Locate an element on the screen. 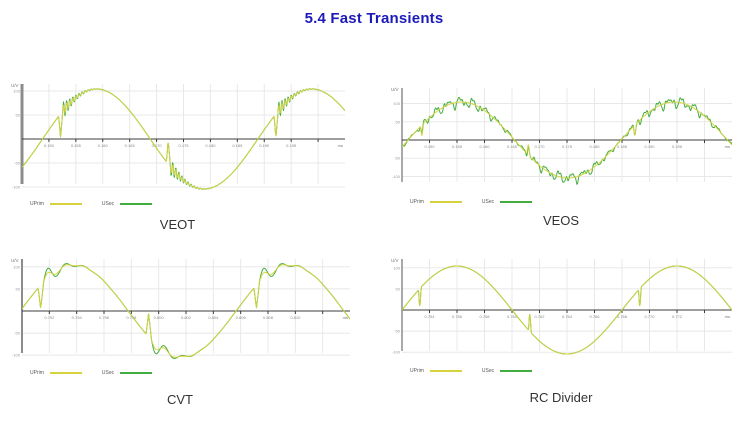 The image size is (748, 439). svg-text: 0.766 is located at coordinates (594, 316).